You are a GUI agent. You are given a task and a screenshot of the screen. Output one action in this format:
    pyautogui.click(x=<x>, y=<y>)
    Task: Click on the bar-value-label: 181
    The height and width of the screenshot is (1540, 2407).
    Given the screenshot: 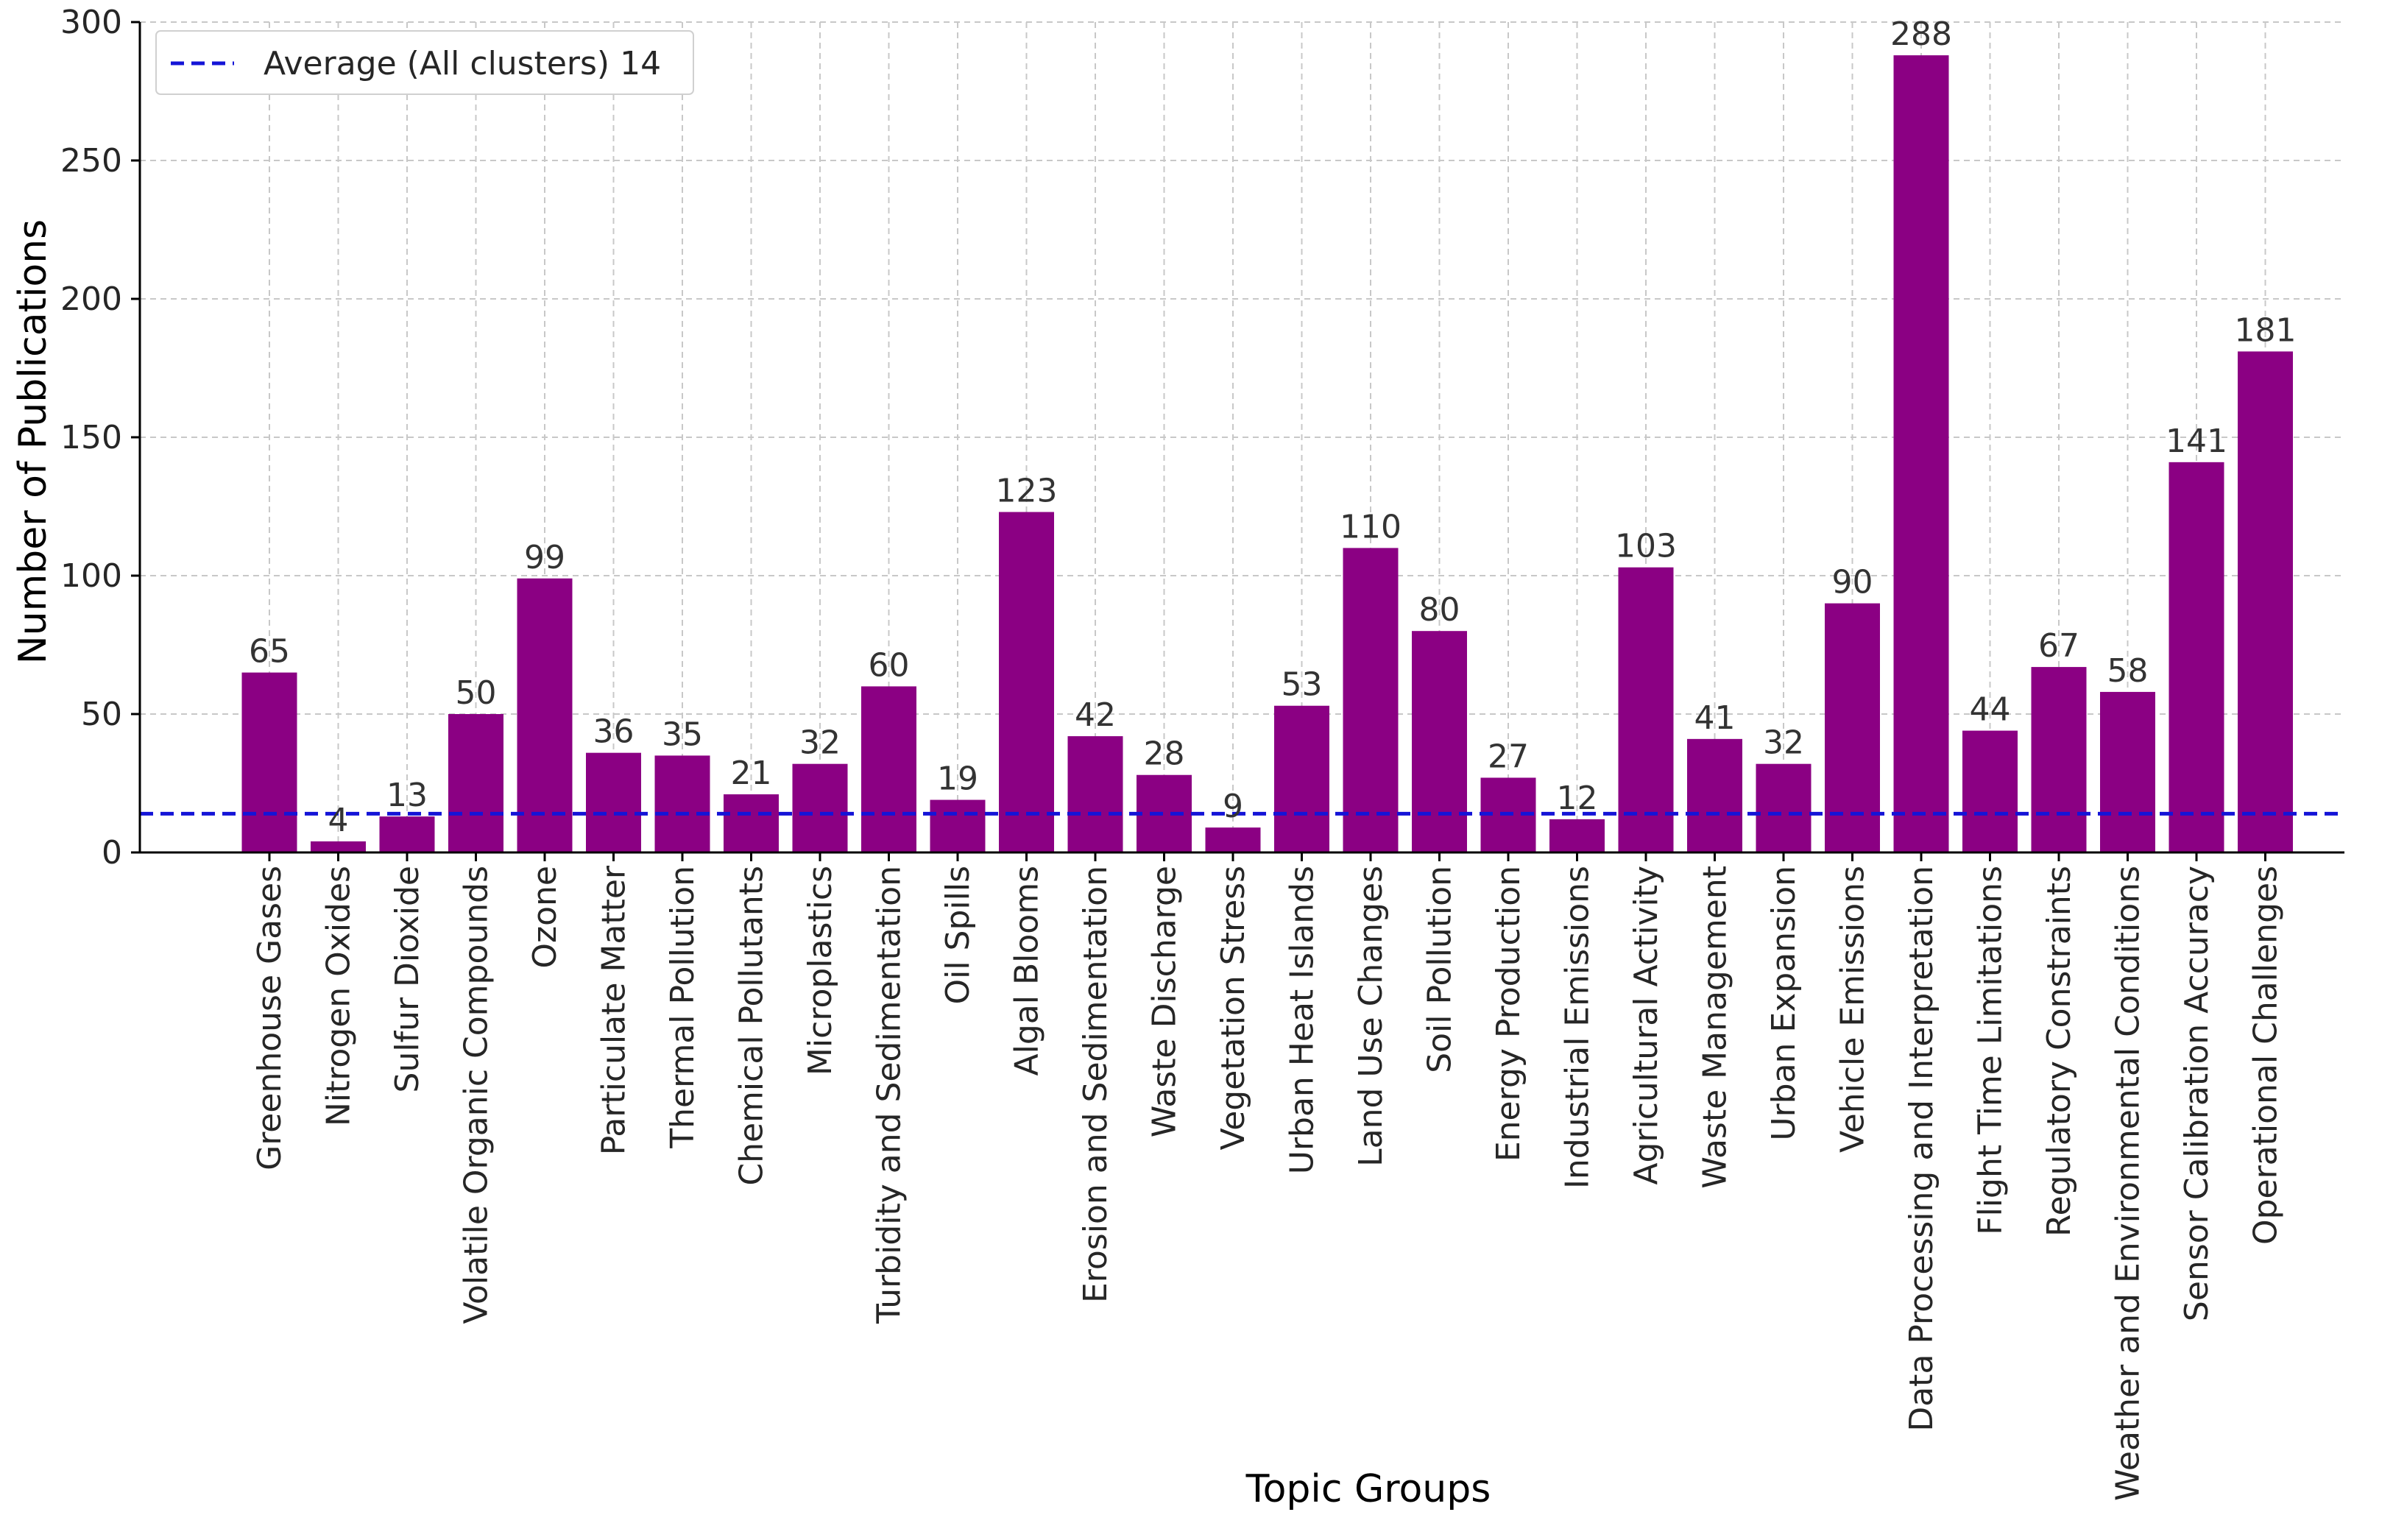 What is the action you would take?
    pyautogui.click(x=2266, y=330)
    